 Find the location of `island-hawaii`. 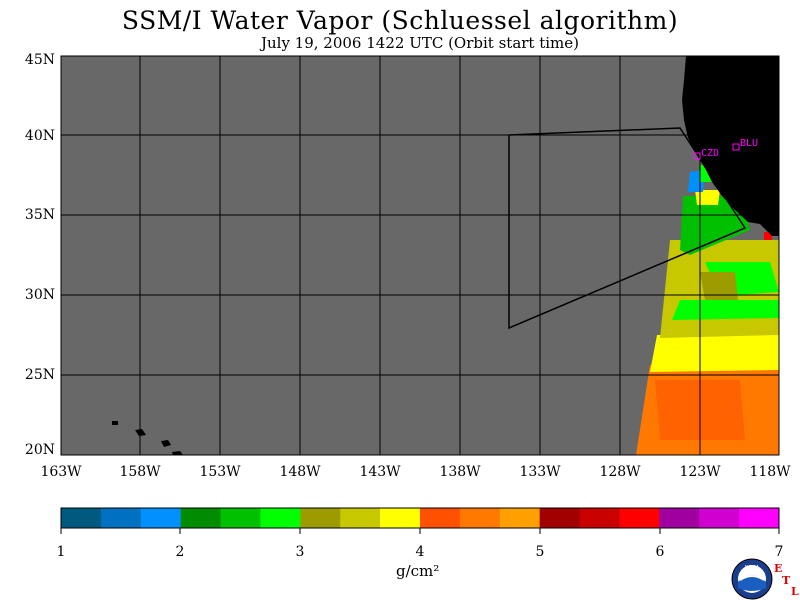

island-hawaii is located at coordinates (177, 453).